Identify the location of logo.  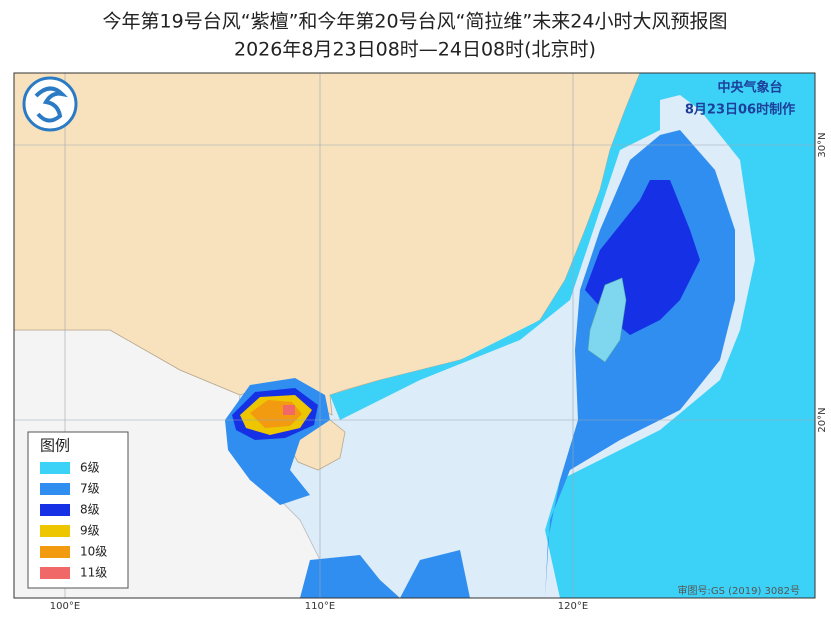
(50, 104).